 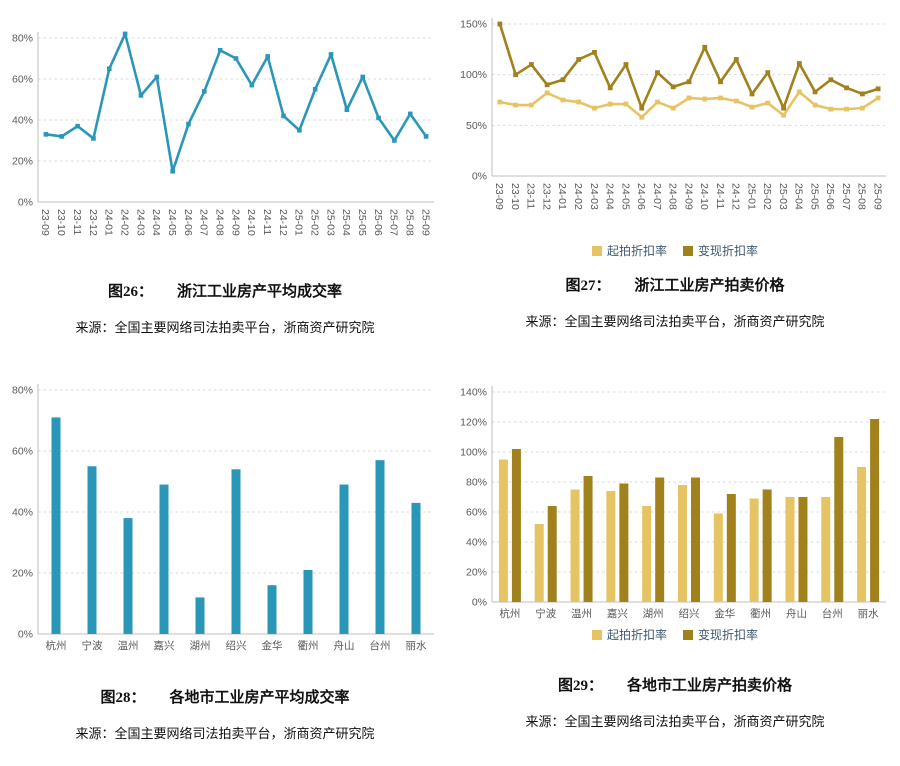 I want to click on svg-text: 24-03, so click(x=594, y=196).